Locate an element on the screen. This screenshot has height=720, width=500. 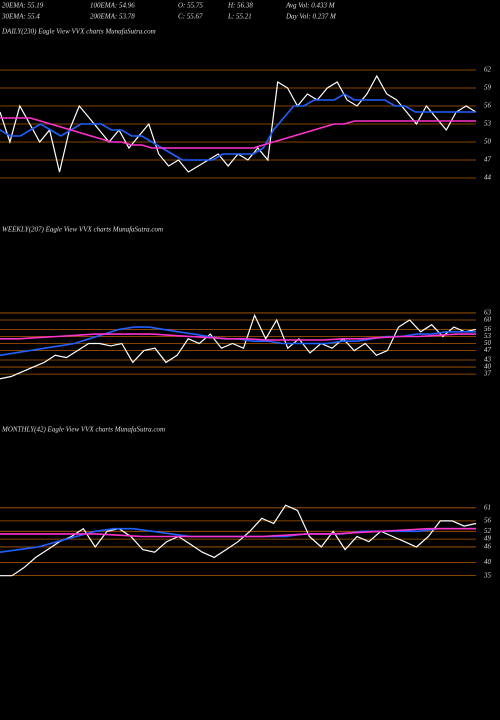
y-tick-label: 35 is located at coordinates (487, 575).